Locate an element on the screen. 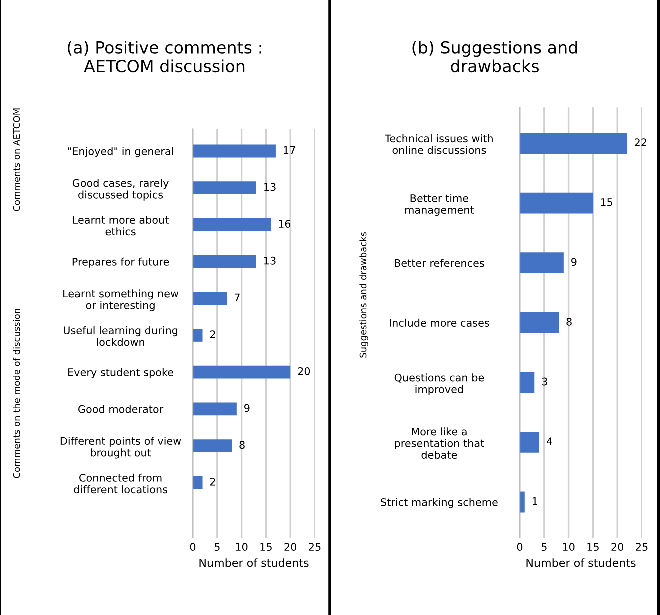 Image resolution: width=660 pixels, height=615 pixels. data-label: 15 is located at coordinates (606, 202).